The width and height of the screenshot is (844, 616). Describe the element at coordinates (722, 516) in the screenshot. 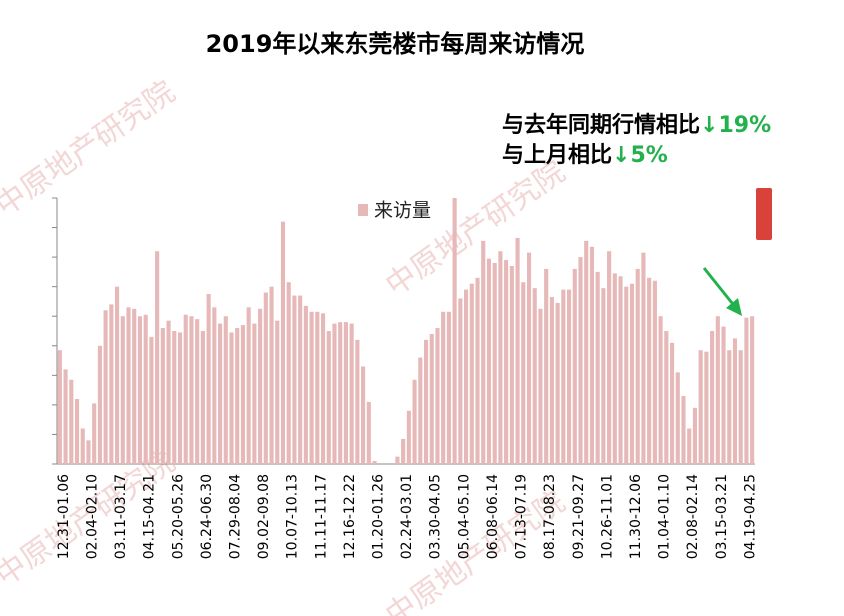

I see `x-tick-label: 03.15-03.21` at that location.